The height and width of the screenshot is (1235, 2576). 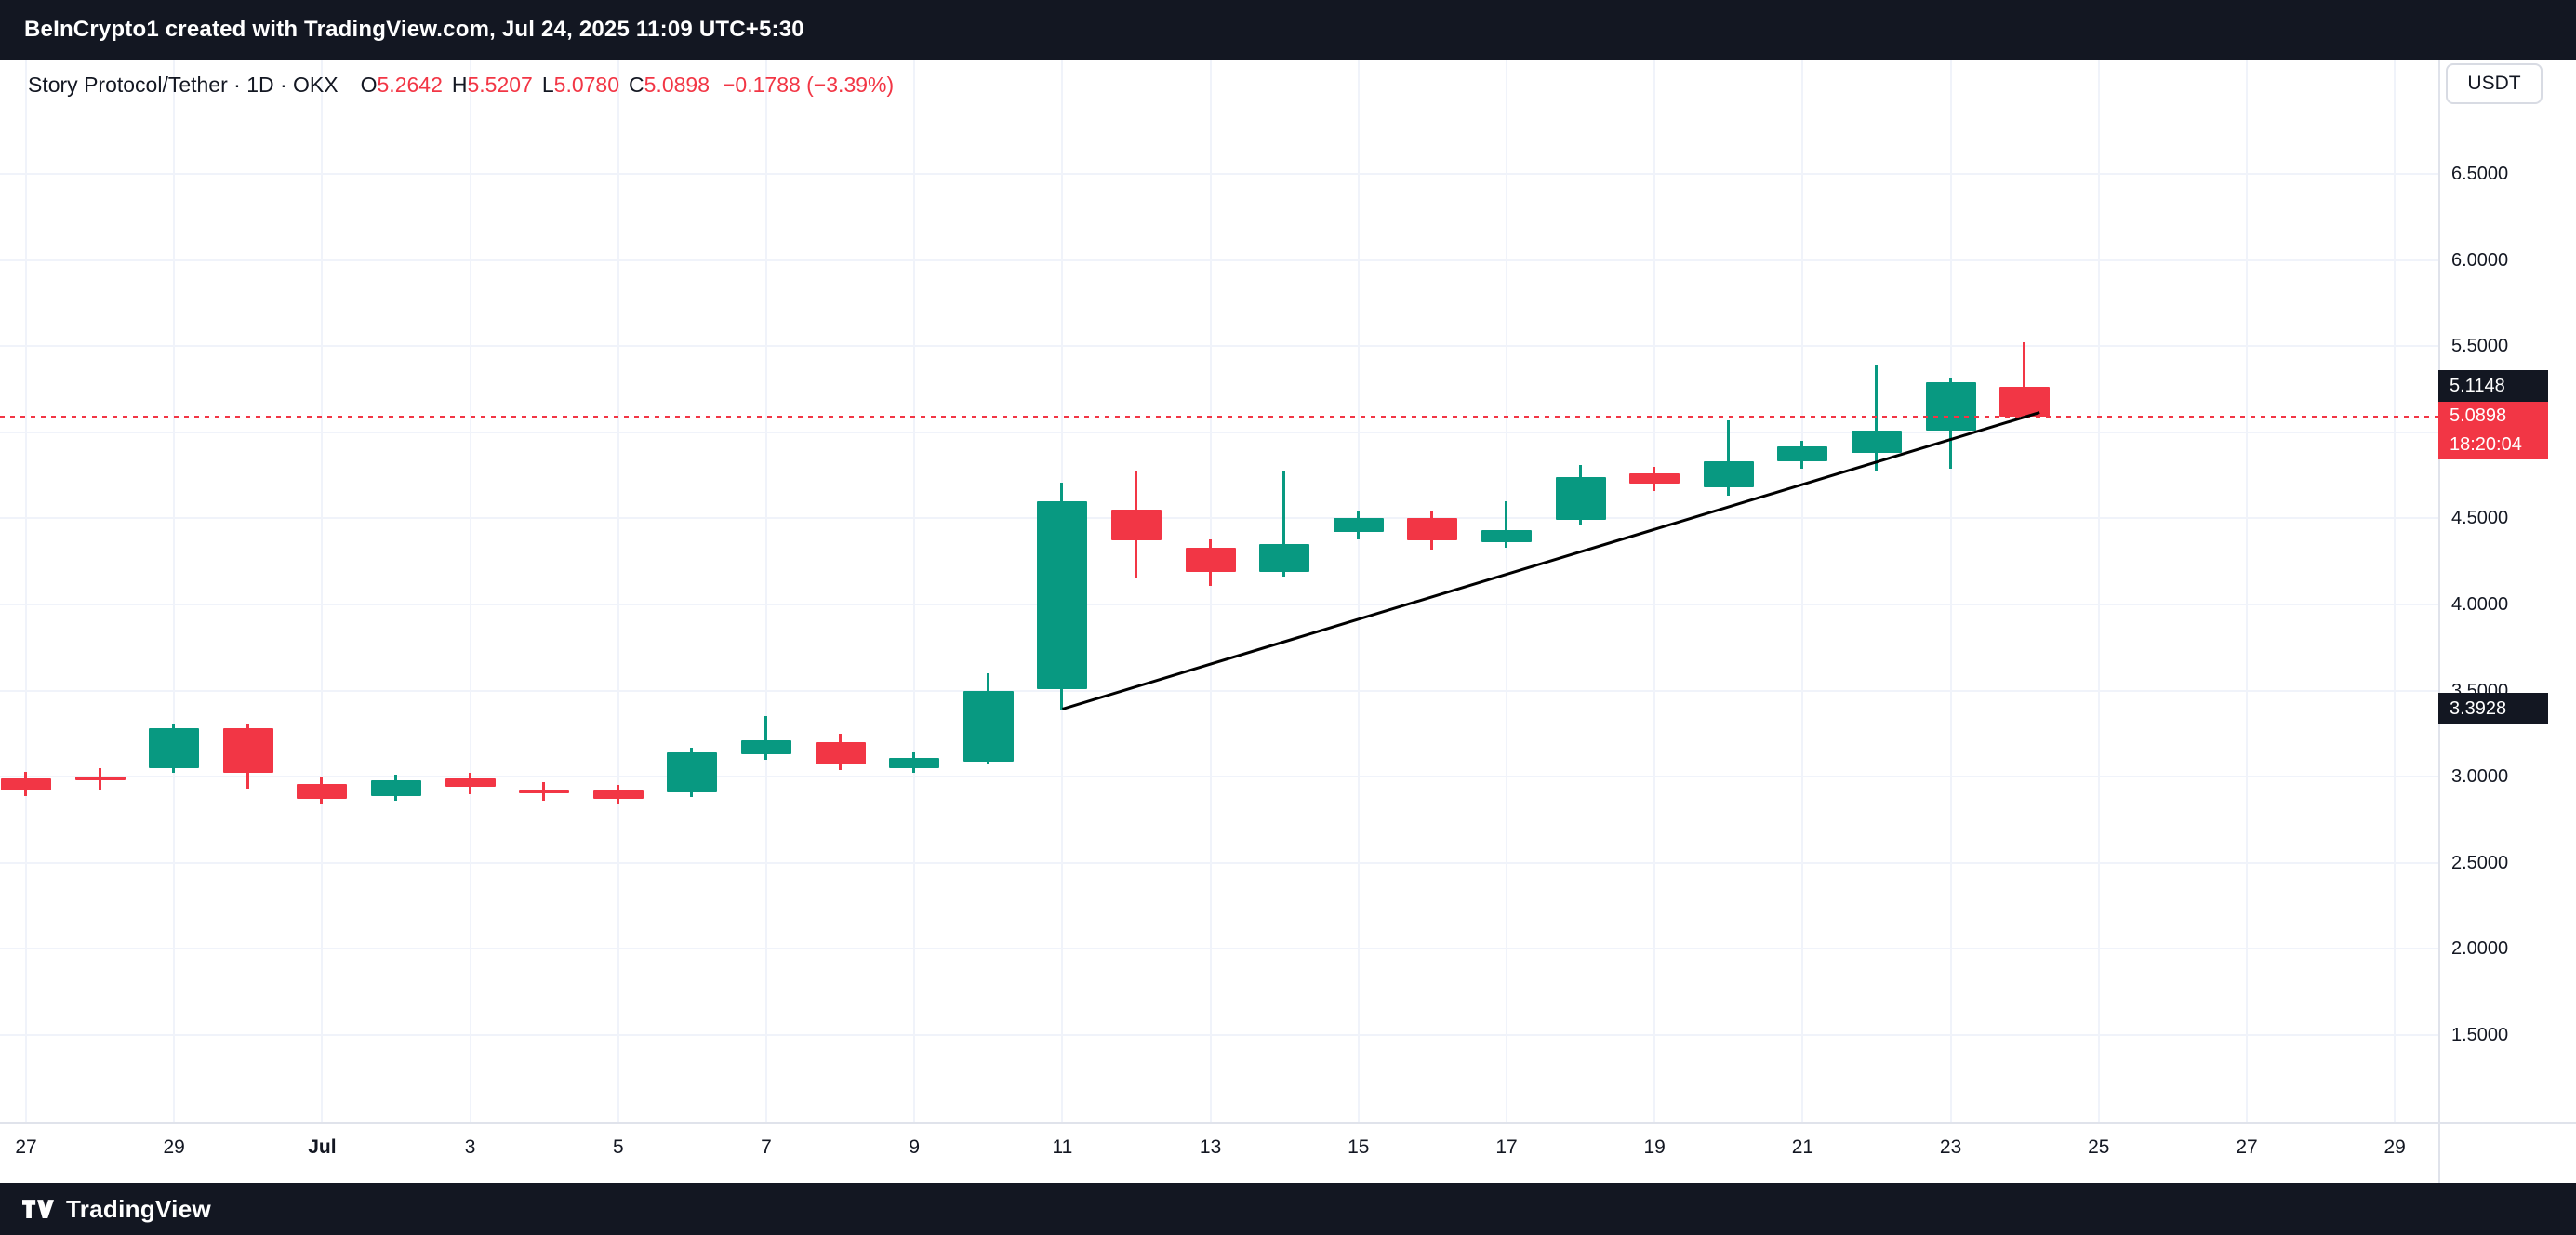 I want to click on time-tick-label: 25, so click(x=2099, y=1147).